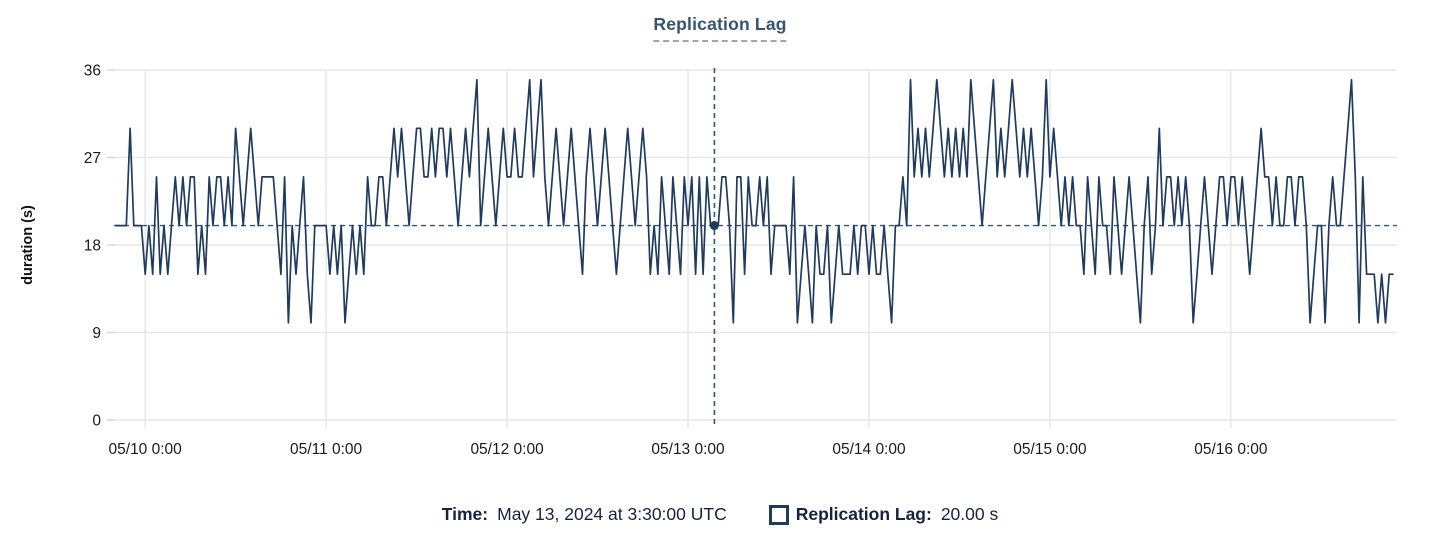 The height and width of the screenshot is (556, 1440). Describe the element at coordinates (507, 449) in the screenshot. I see `x-tick-label: 05/12 0:00` at that location.